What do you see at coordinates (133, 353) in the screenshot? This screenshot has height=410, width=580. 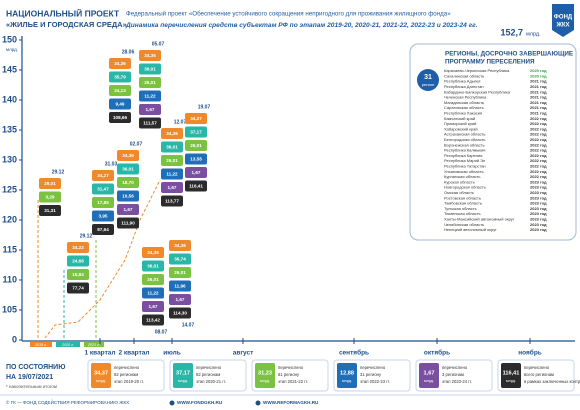 I see `x-tick-label: 2 квартал` at bounding box center [133, 353].